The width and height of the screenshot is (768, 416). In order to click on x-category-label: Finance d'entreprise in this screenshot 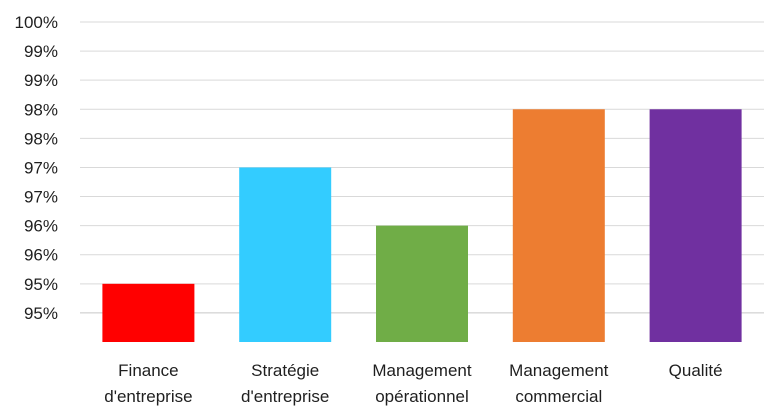, I will do `click(148, 383)`.